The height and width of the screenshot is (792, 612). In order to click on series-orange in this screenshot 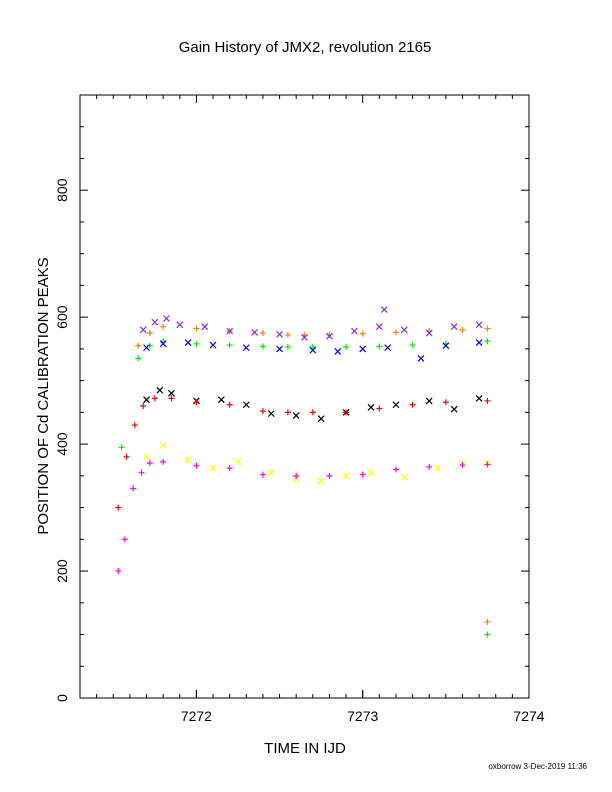, I will do `click(487, 621)`.